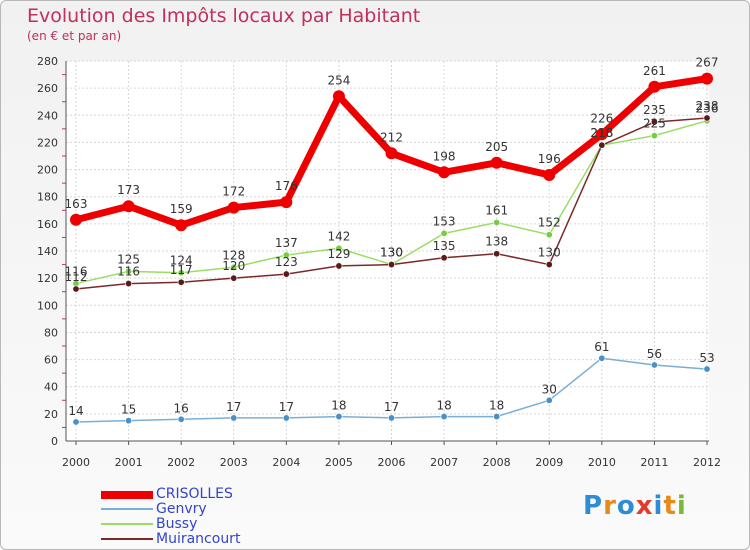 The image size is (750, 550). What do you see at coordinates (444, 246) in the screenshot?
I see `data-label-muirancourt: 135` at bounding box center [444, 246].